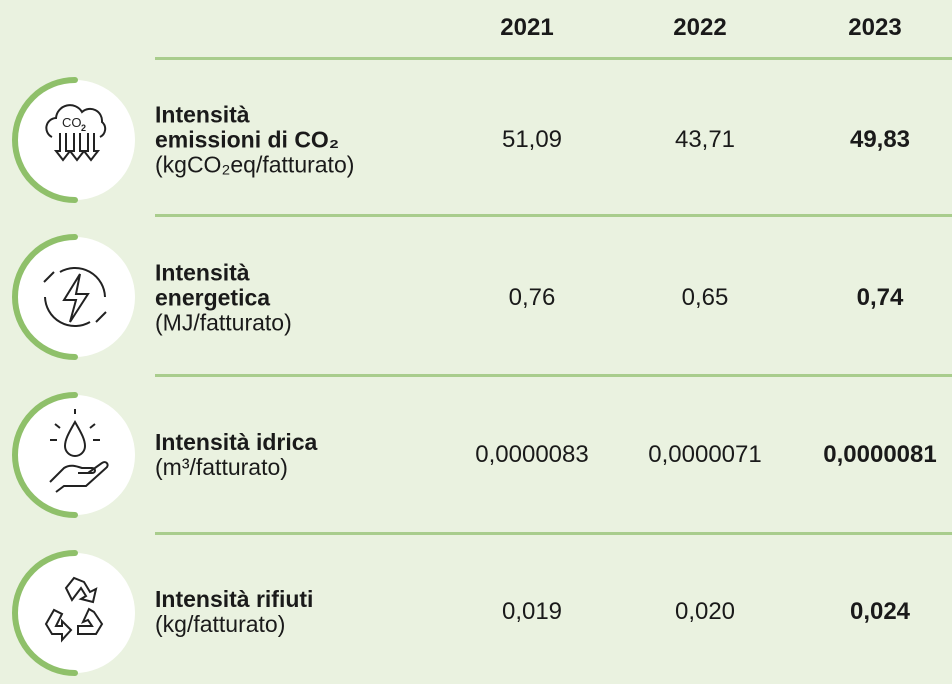  What do you see at coordinates (223, 322) in the screenshot?
I see `row-unit: (MJ/fatturato)` at bounding box center [223, 322].